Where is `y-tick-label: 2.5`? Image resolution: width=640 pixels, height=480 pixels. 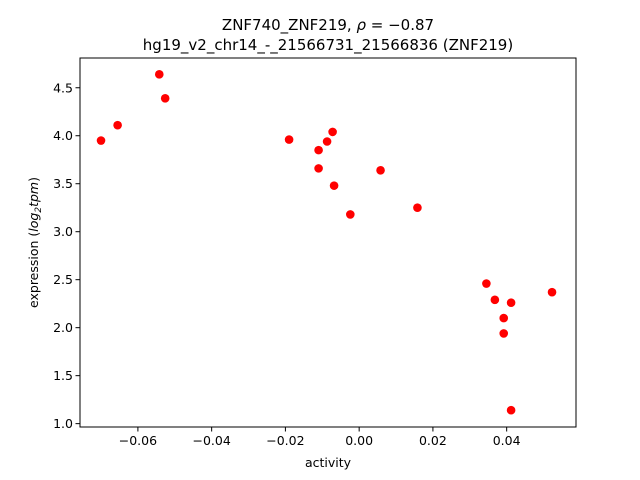
y-tick-label: 2.5 is located at coordinates (63, 279).